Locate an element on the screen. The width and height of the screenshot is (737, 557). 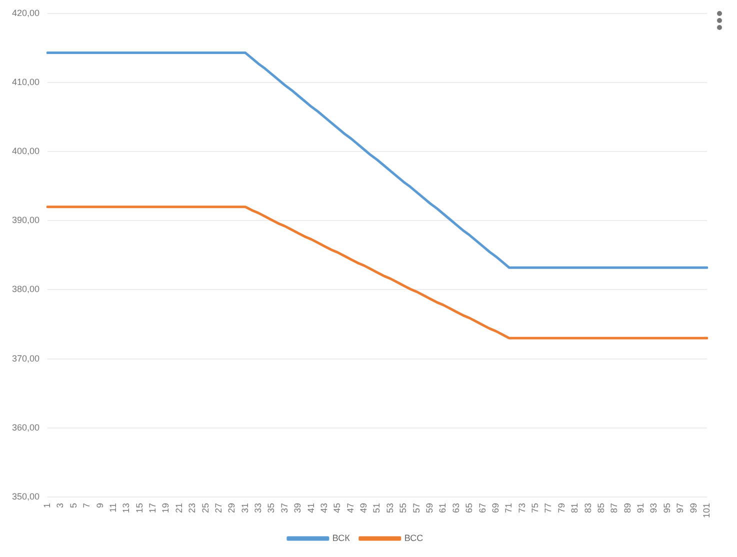
x-tick-label: 49 is located at coordinates (363, 507).